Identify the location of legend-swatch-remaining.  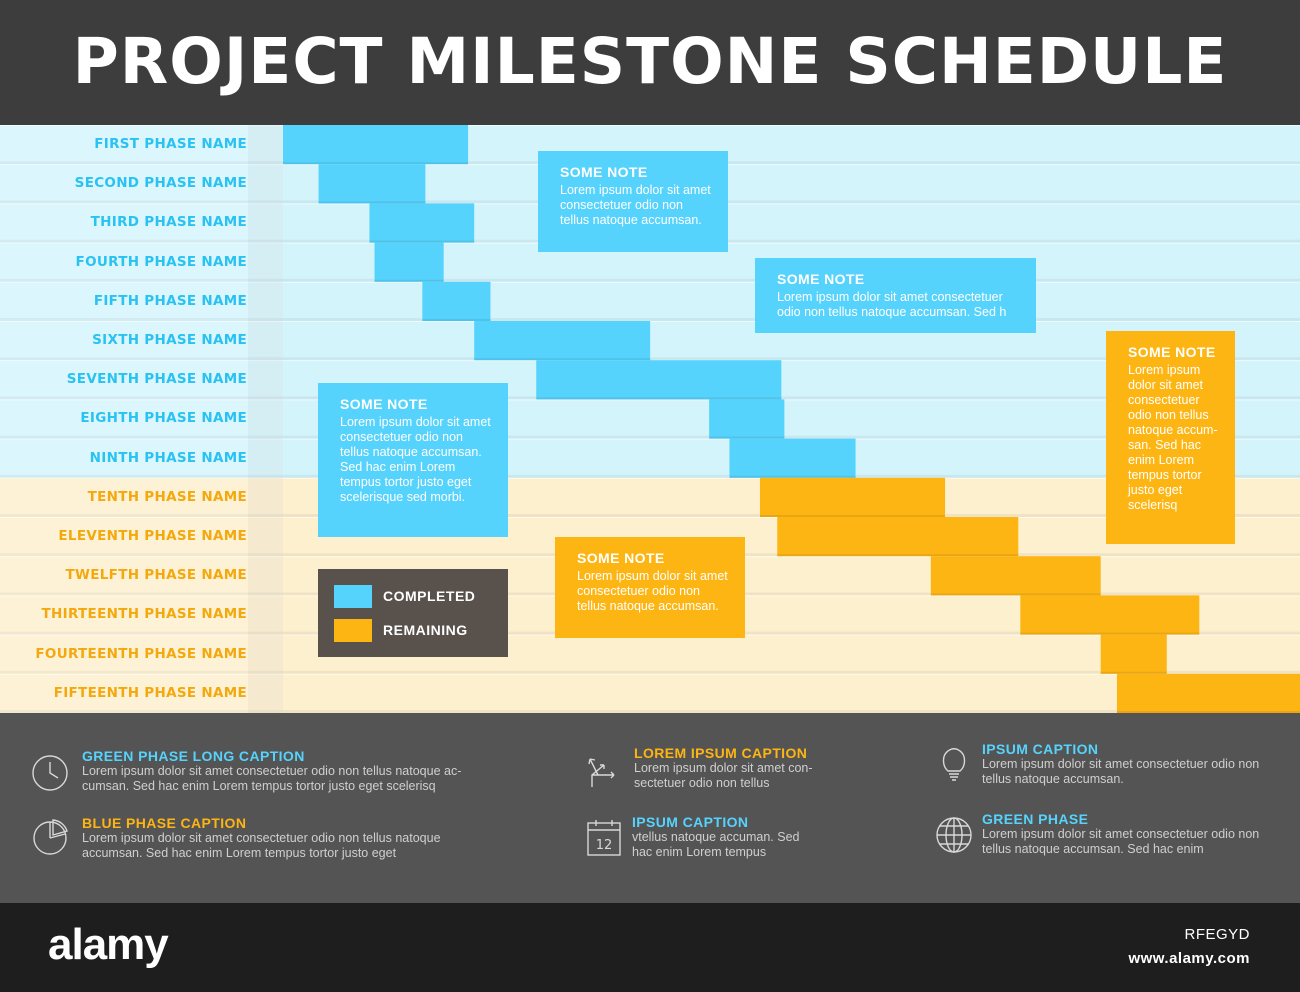
(353, 630).